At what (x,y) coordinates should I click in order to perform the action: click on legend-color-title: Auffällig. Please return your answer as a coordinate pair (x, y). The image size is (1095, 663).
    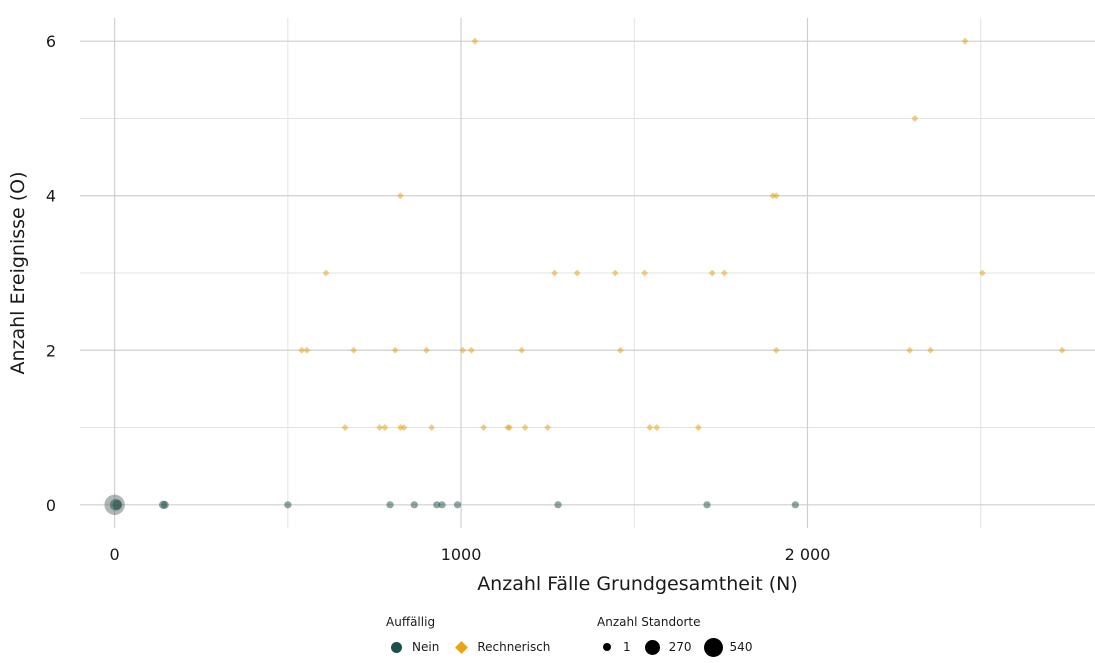
    Looking at the image, I should click on (411, 622).